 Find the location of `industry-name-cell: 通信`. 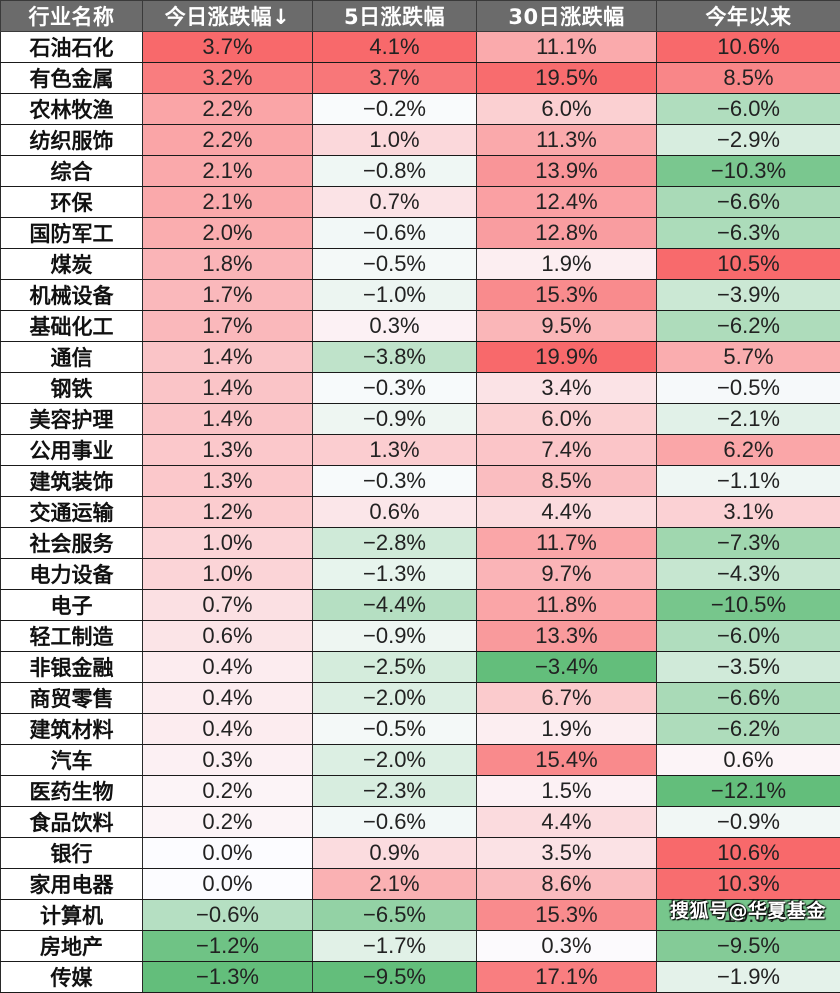

industry-name-cell: 通信 is located at coordinates (72, 357).